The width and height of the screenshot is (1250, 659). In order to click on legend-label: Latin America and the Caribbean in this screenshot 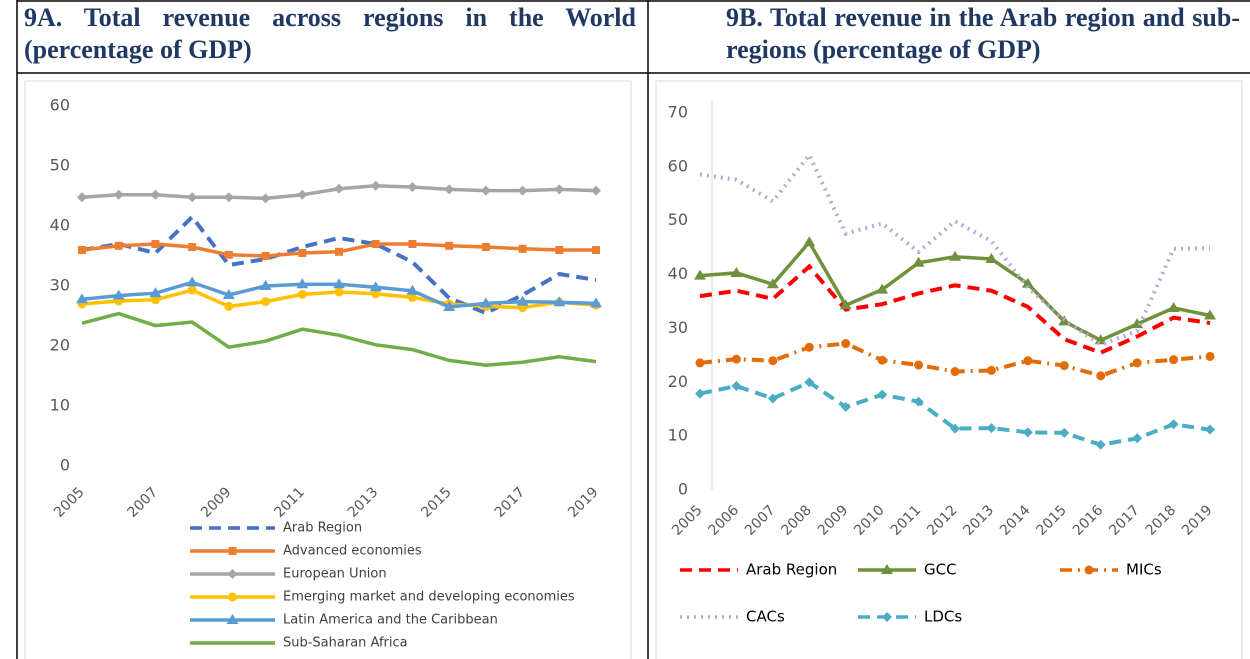, I will do `click(390, 620)`.